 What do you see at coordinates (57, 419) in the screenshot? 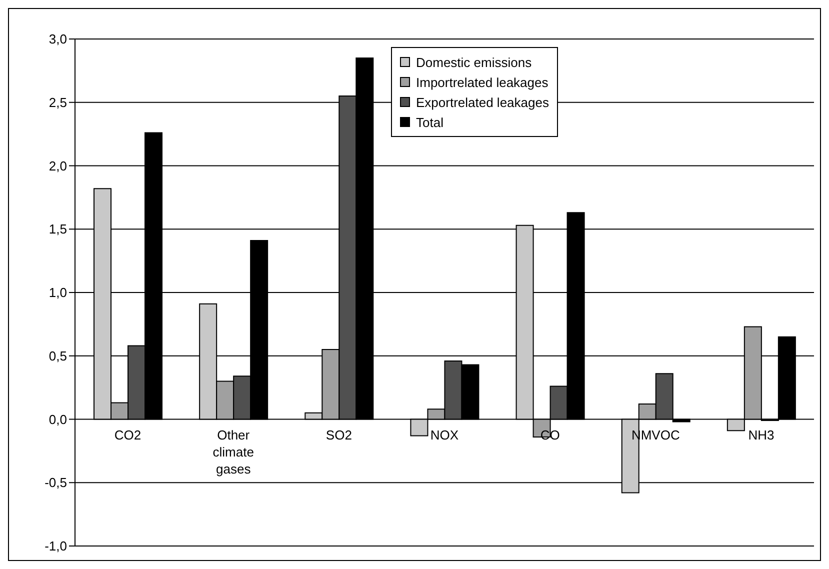
I see `y-tick-label: 0,0` at bounding box center [57, 419].